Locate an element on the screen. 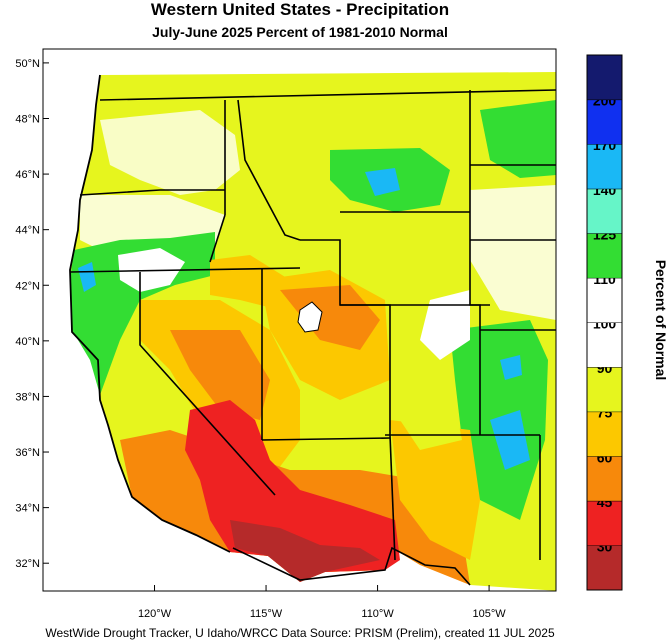 The height and width of the screenshot is (643, 670). lat-tick-label: 48°N is located at coordinates (27, 119).